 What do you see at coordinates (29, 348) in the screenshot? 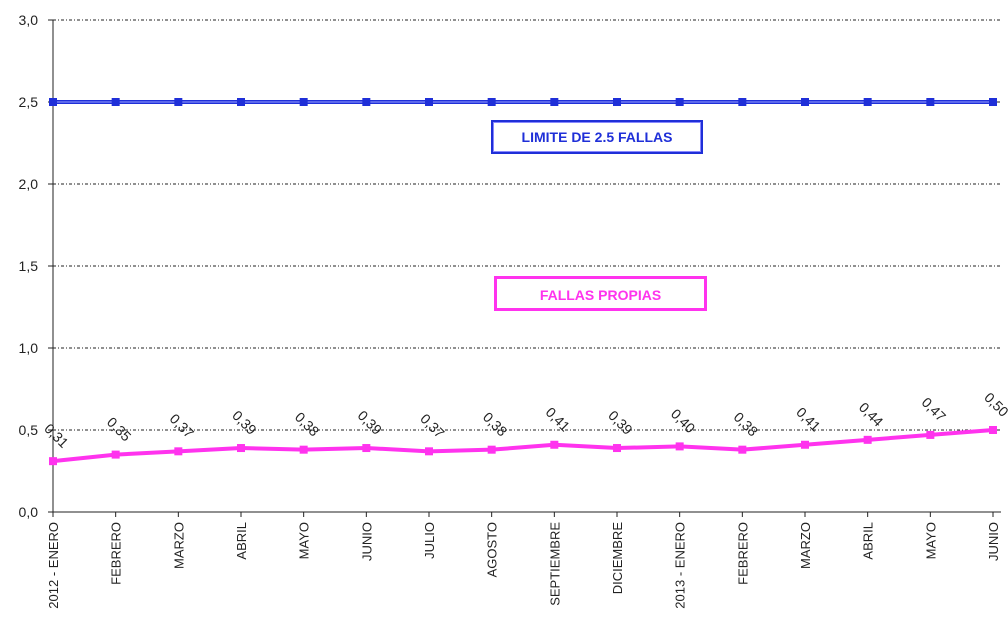
I see `y-tick-label: 1,0` at bounding box center [29, 348].